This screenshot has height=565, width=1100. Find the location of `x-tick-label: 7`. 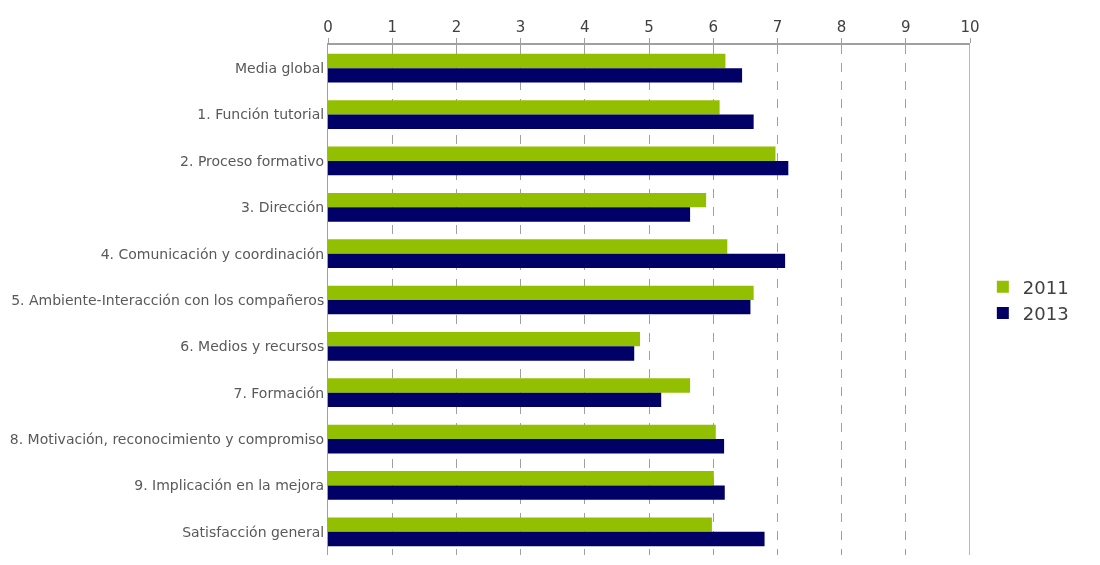

x-tick-label: 7 is located at coordinates (777, 27).